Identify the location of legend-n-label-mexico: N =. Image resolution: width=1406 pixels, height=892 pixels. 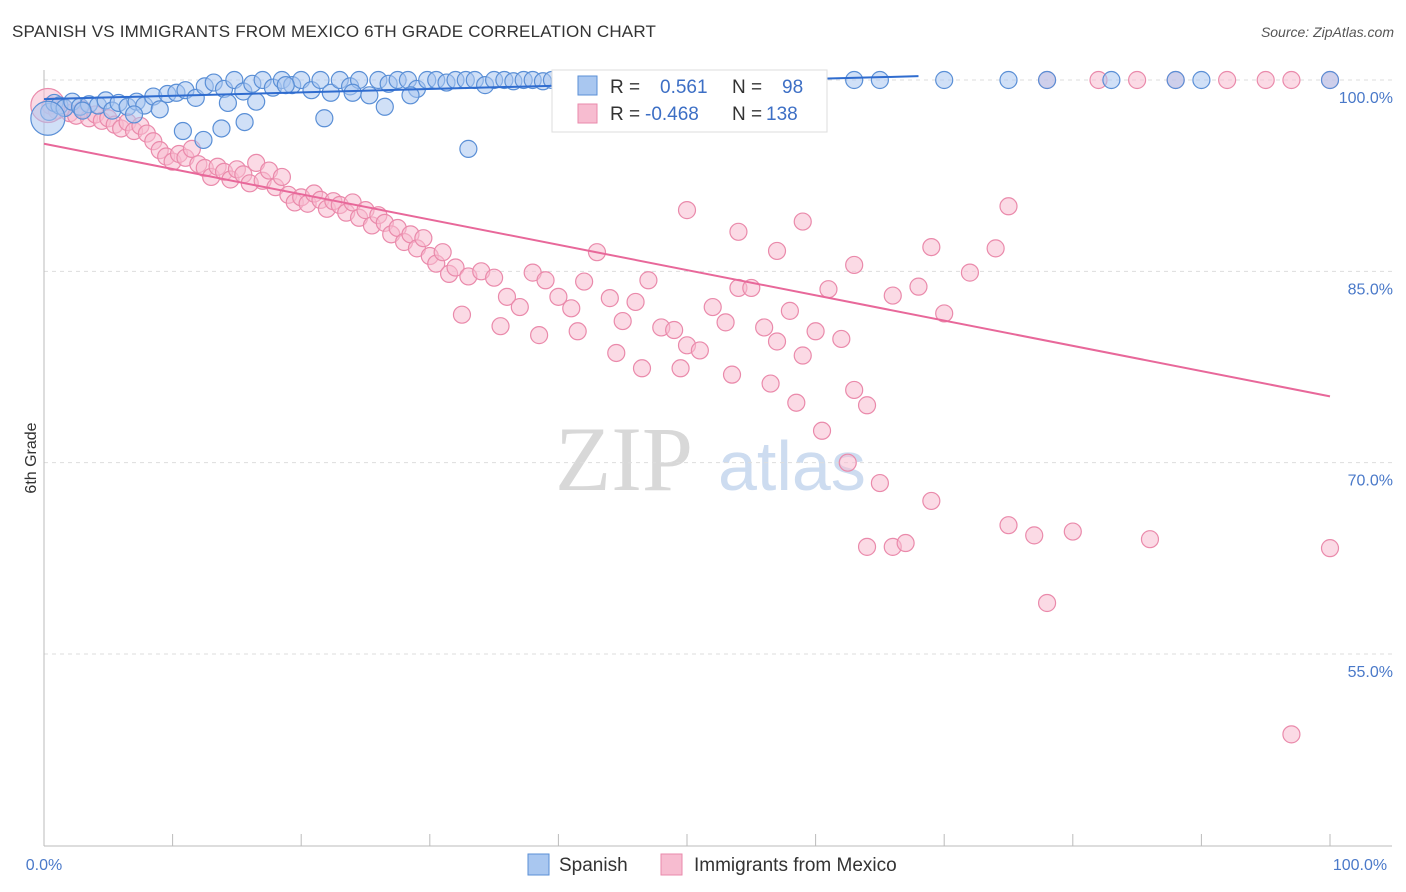
(747, 114).